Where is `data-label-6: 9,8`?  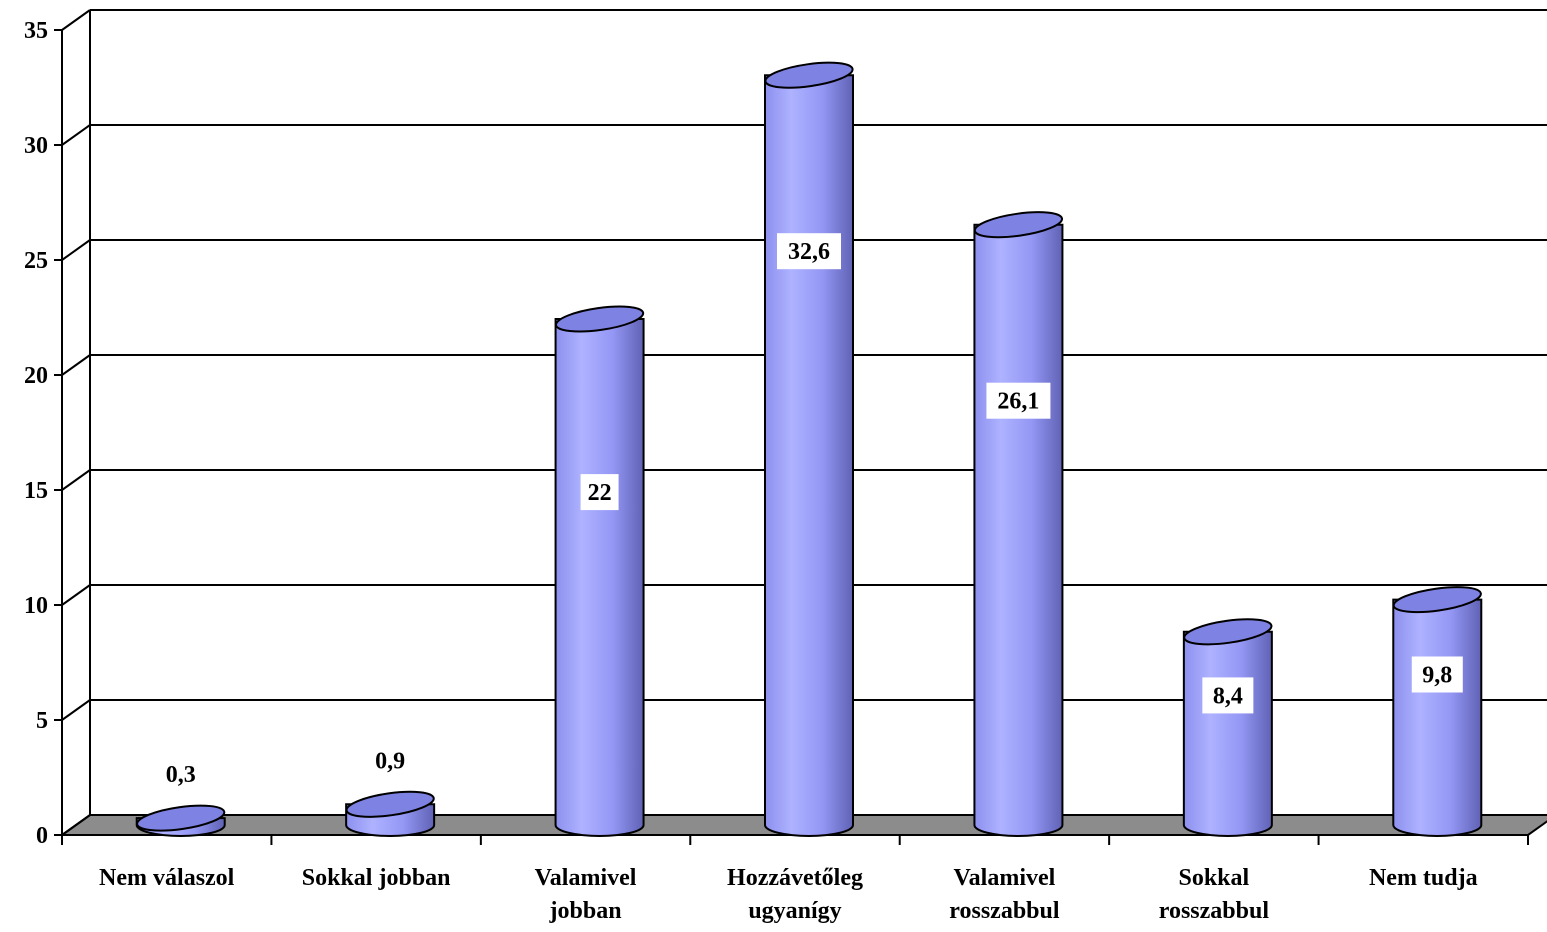
data-label-6: 9,8 is located at coordinates (1437, 674).